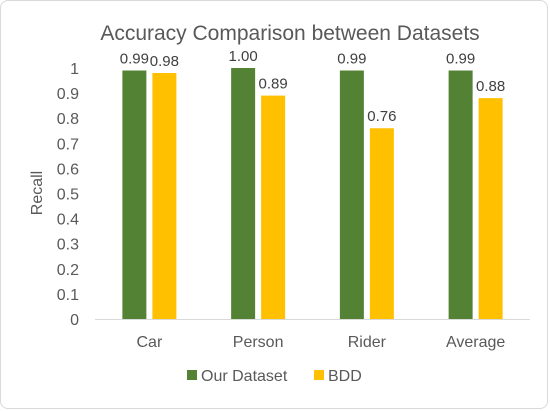  What do you see at coordinates (68, 169) in the screenshot?
I see `y-tick-label: 0.6` at bounding box center [68, 169].